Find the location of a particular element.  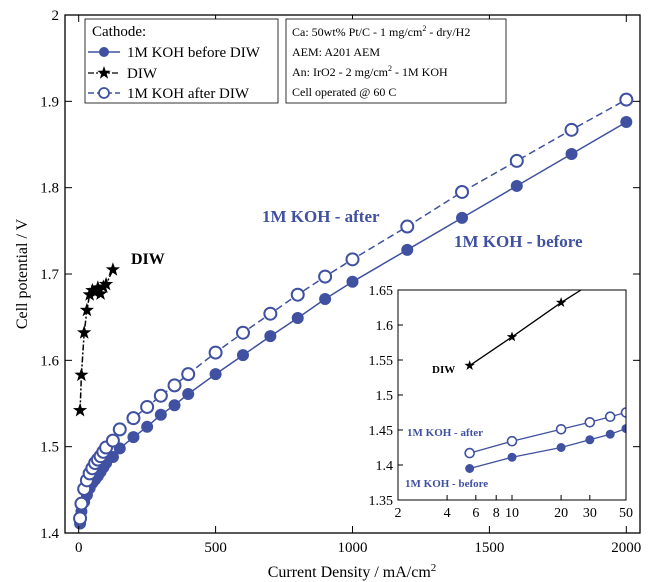

inset-y-tick-label-1.45: 1.45 is located at coordinates (381, 431).